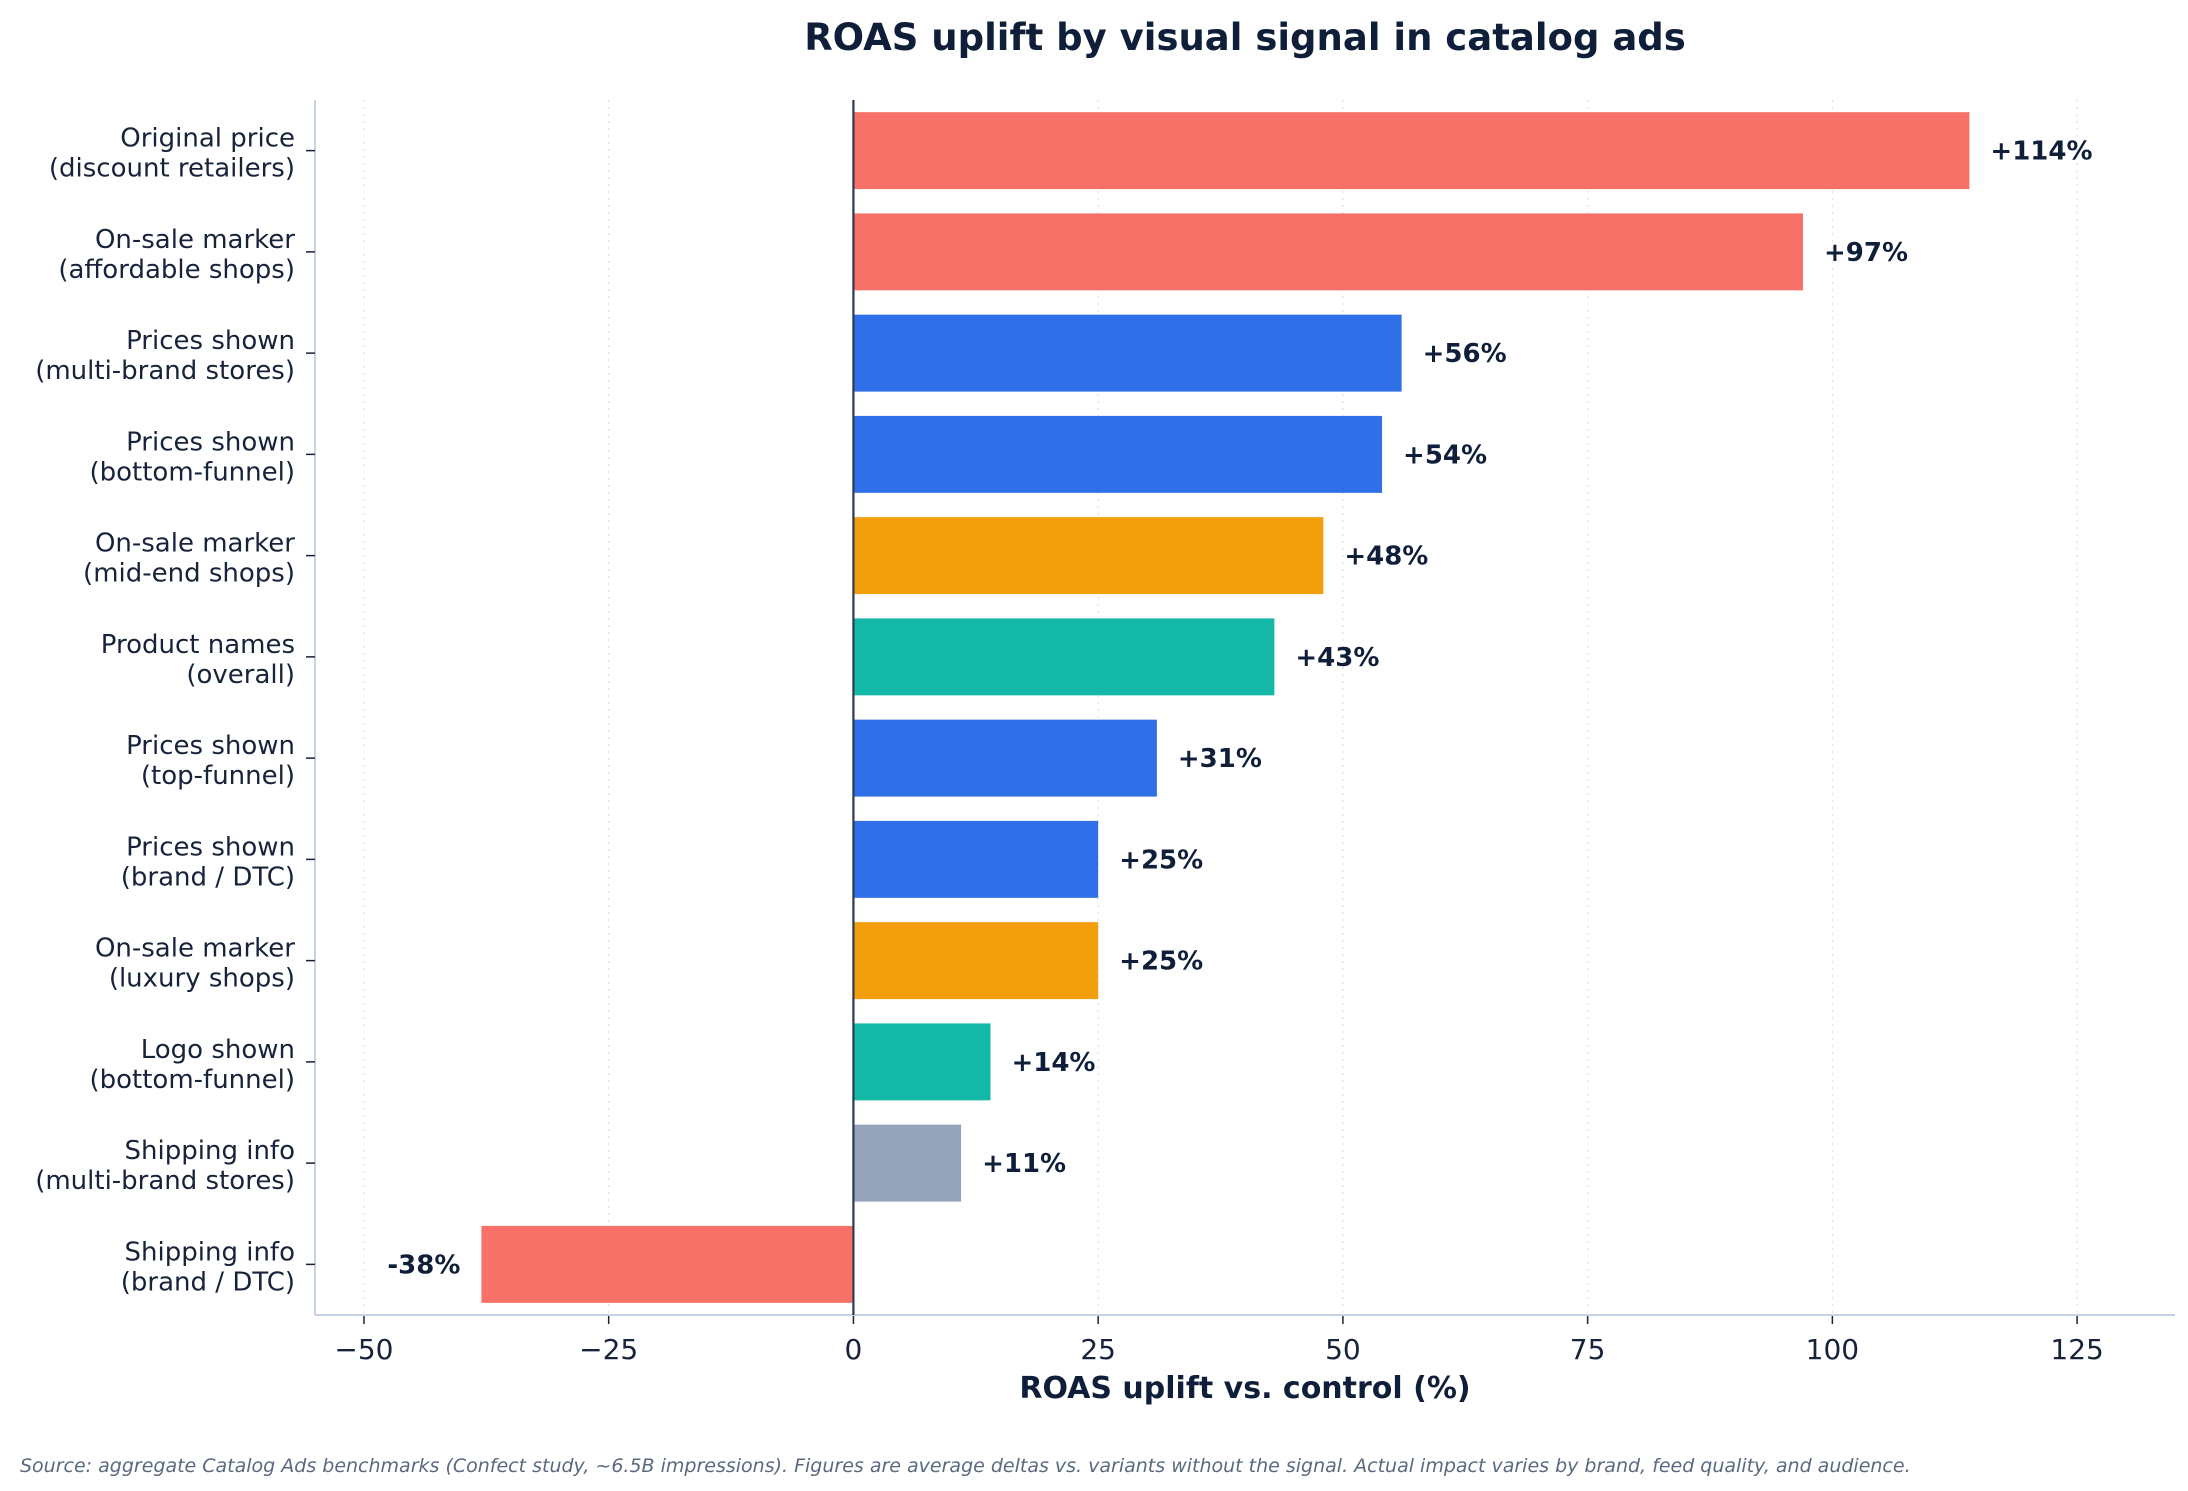 This screenshot has height=1491, width=2188. I want to click on category-label: Logo shown, so click(218, 1050).